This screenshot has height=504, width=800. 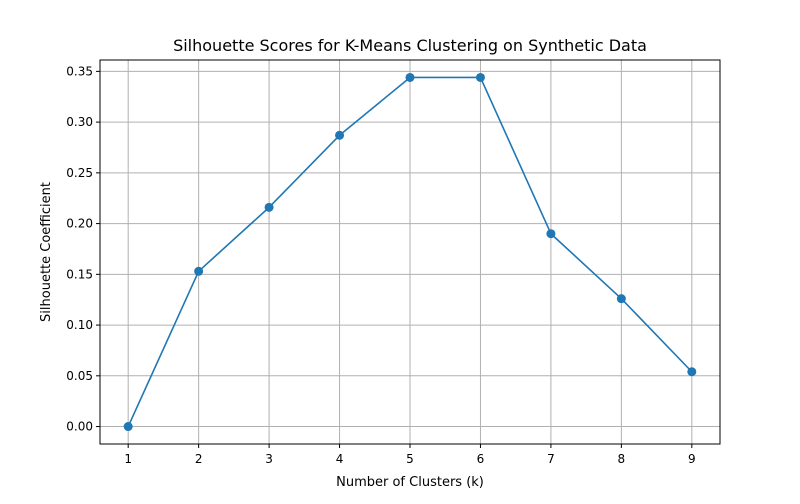 What do you see at coordinates (79, 173) in the screenshot?
I see `y-tick-label: 0.25` at bounding box center [79, 173].